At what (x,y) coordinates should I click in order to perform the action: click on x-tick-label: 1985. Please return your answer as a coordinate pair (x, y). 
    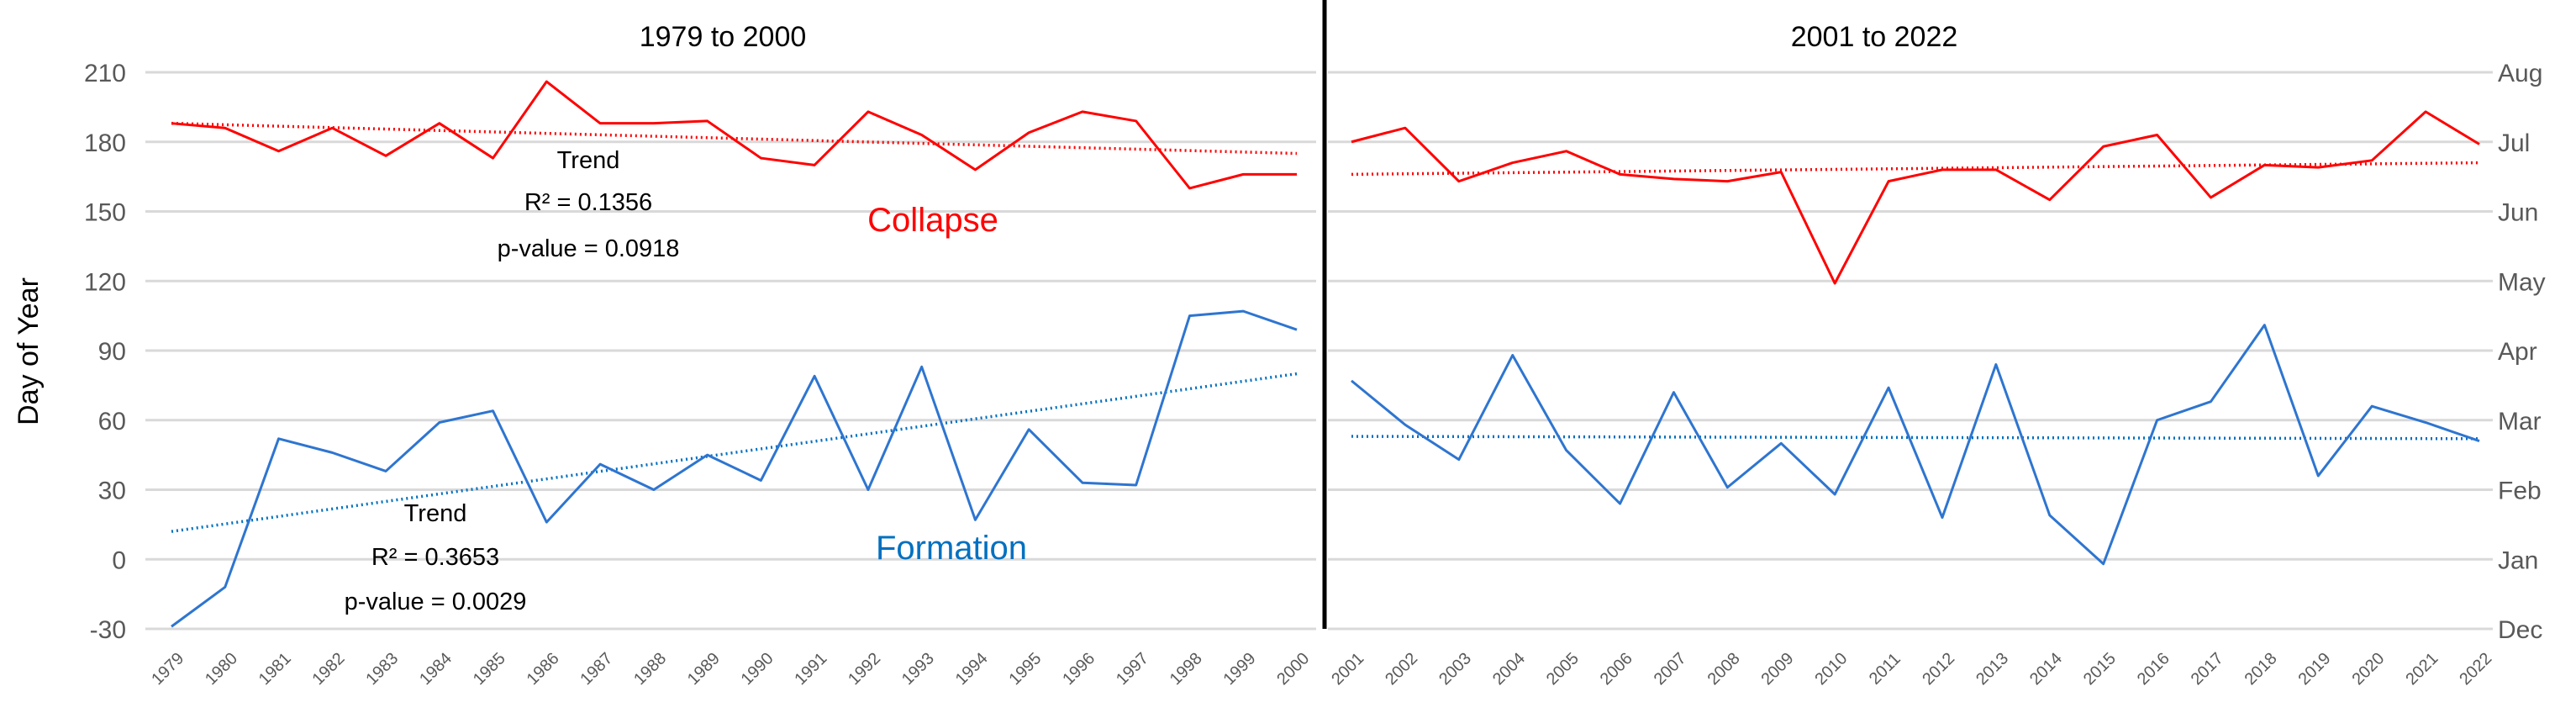
    Looking at the image, I should click on (489, 669).